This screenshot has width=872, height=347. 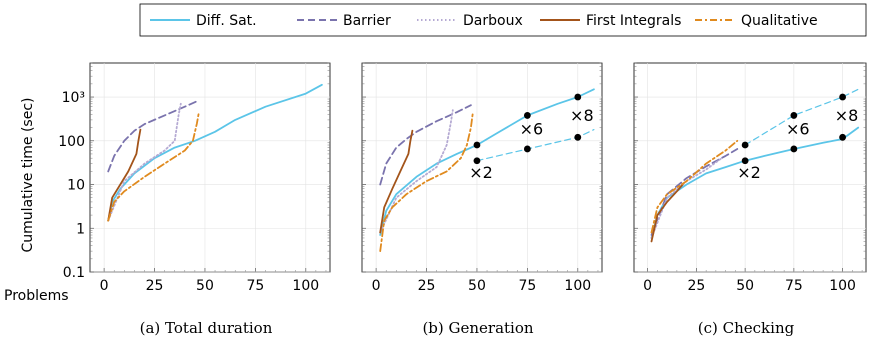 I want to click on legend-box, so click(x=503, y=20).